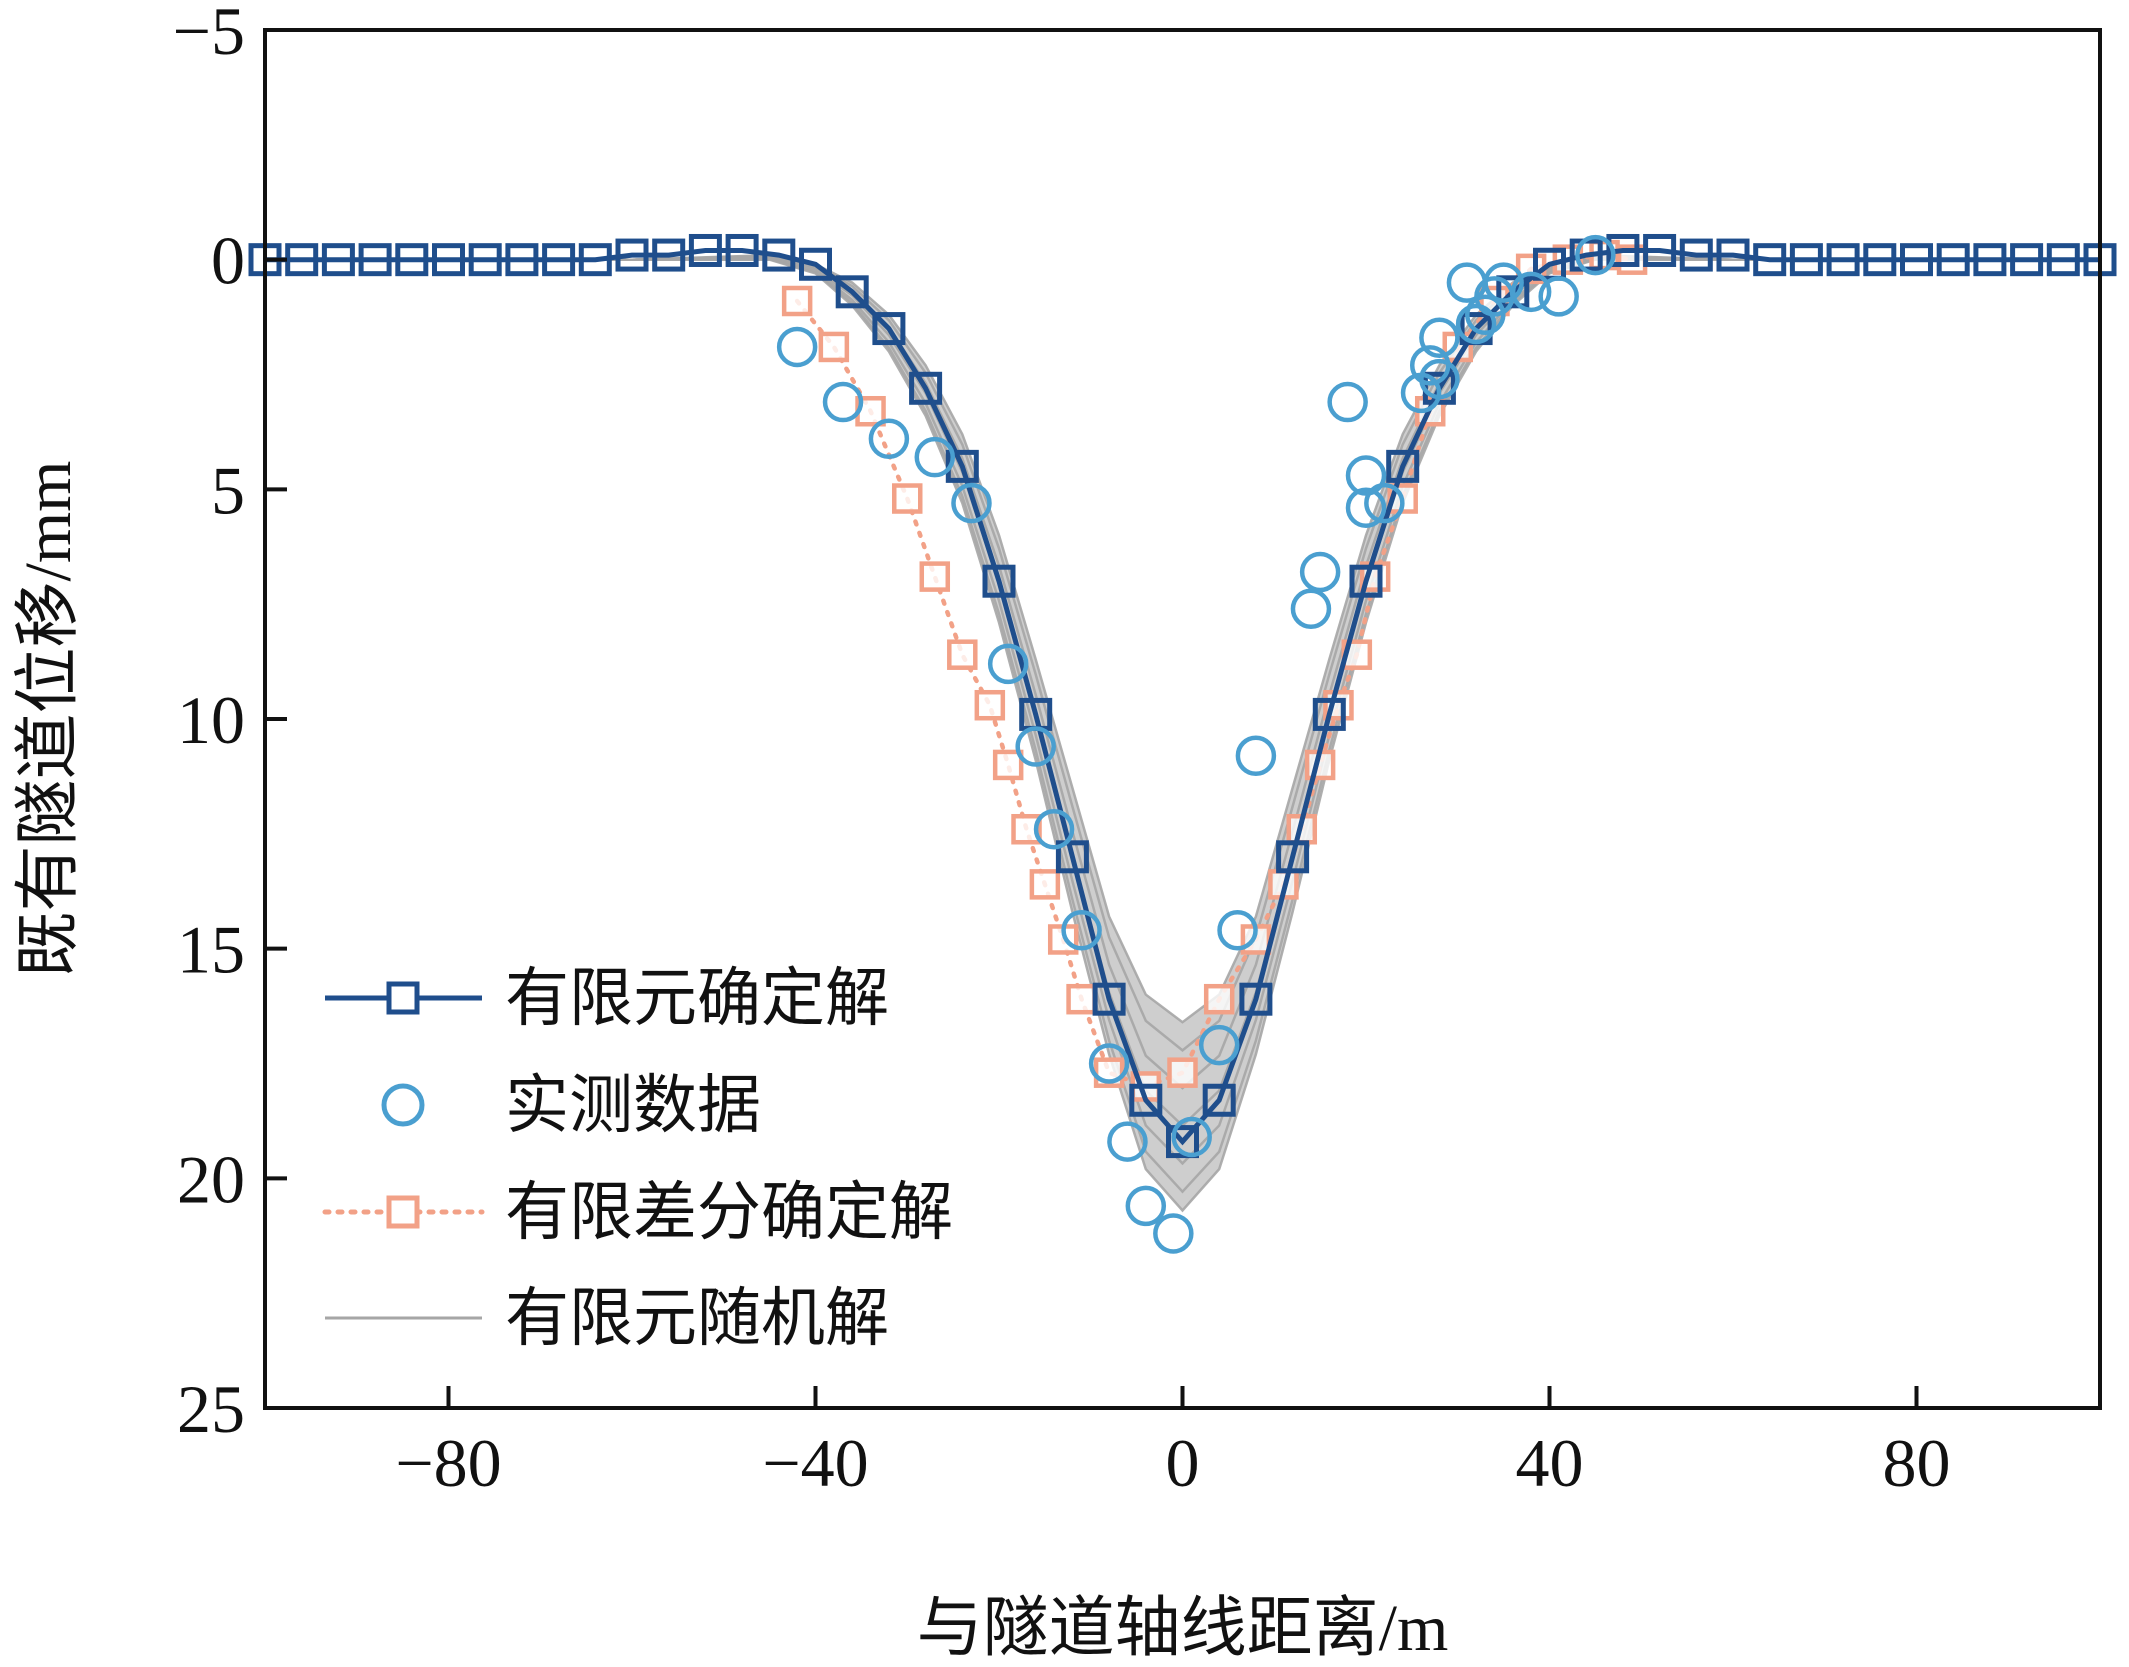 This screenshot has width=2129, height=1667. I want to click on legend-fdm-label: 有限差分确定解, so click(729, 1212).